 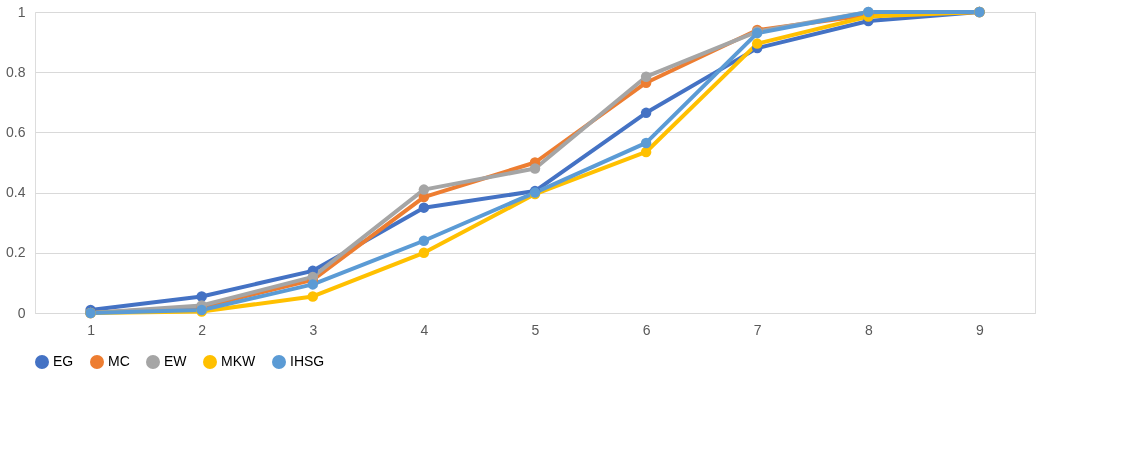 What do you see at coordinates (980, 329) in the screenshot?
I see `x-tick-label: 9` at bounding box center [980, 329].